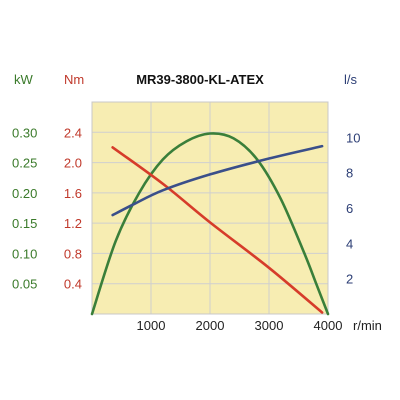 This screenshot has width=400, height=400. I want to click on flow-axis-ticks: 2 4 6 8 10, so click(353, 208).